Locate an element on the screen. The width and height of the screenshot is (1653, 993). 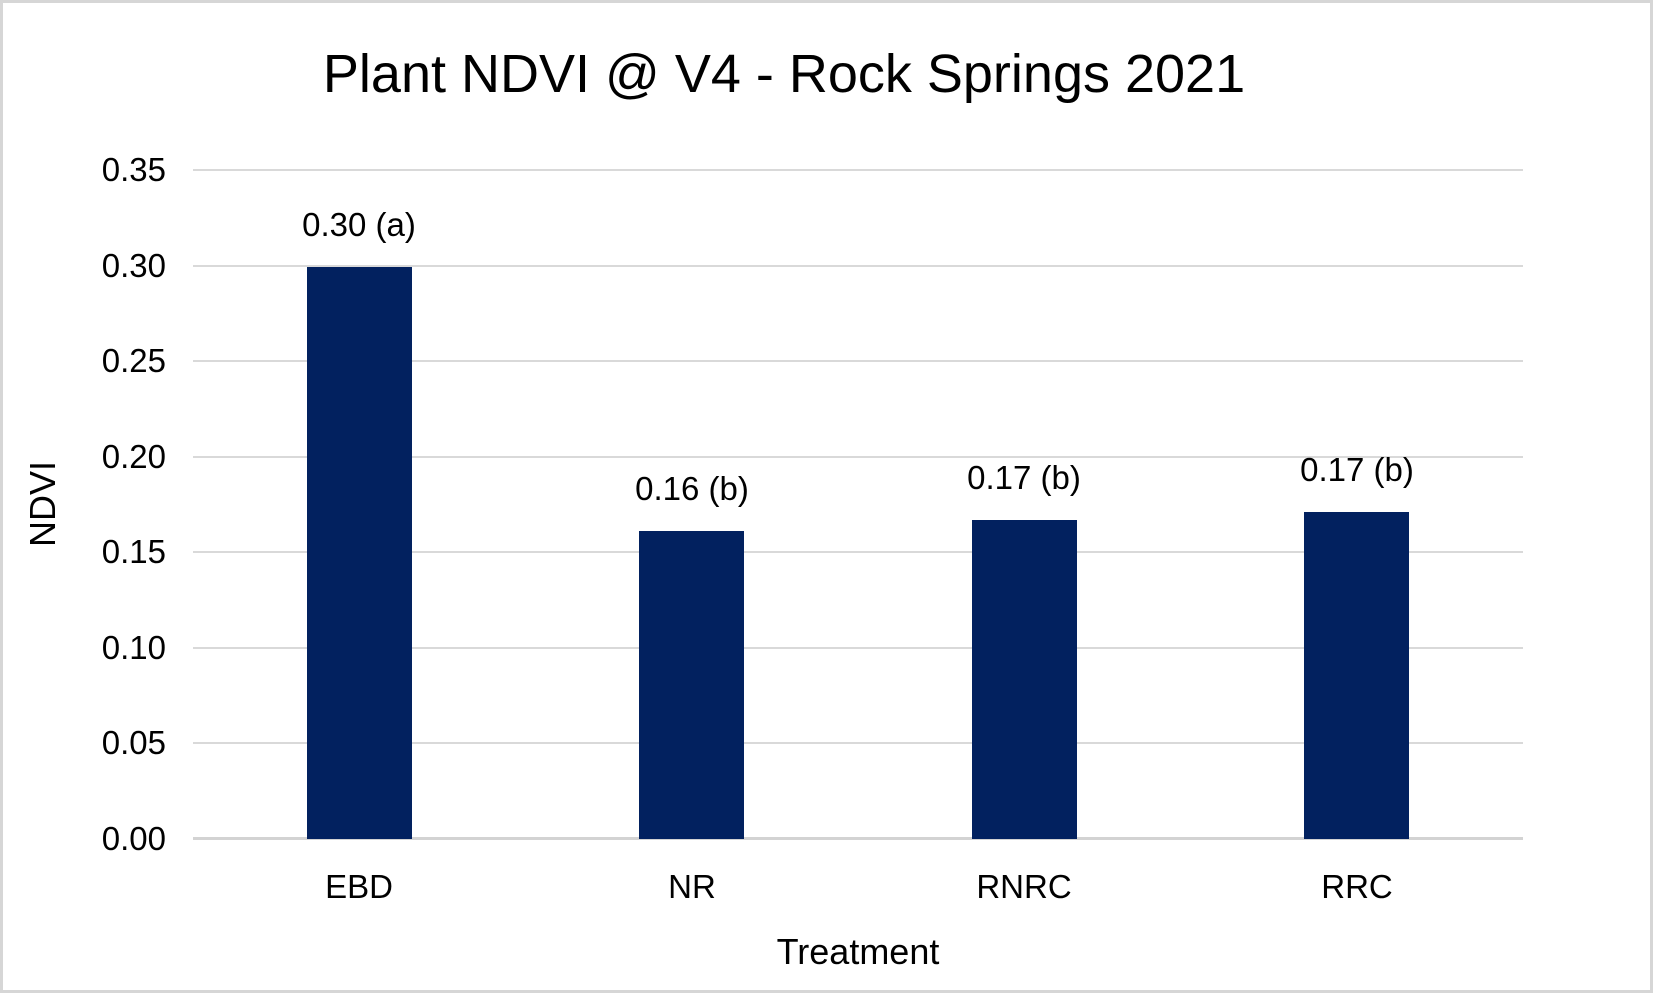
bar-nr is located at coordinates (691, 685).